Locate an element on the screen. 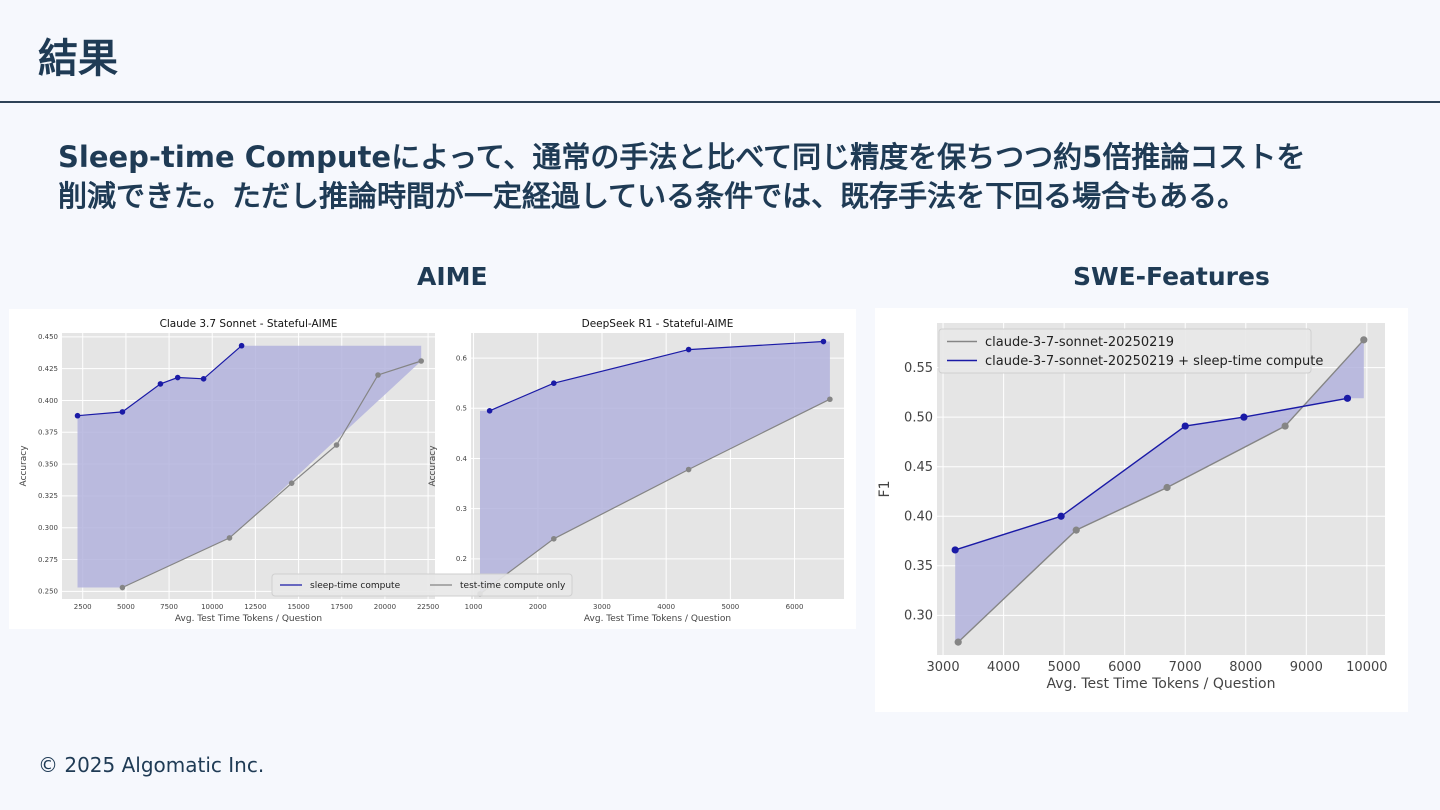 The width and height of the screenshot is (1440, 810). y-axis-label: F1 is located at coordinates (885, 489).